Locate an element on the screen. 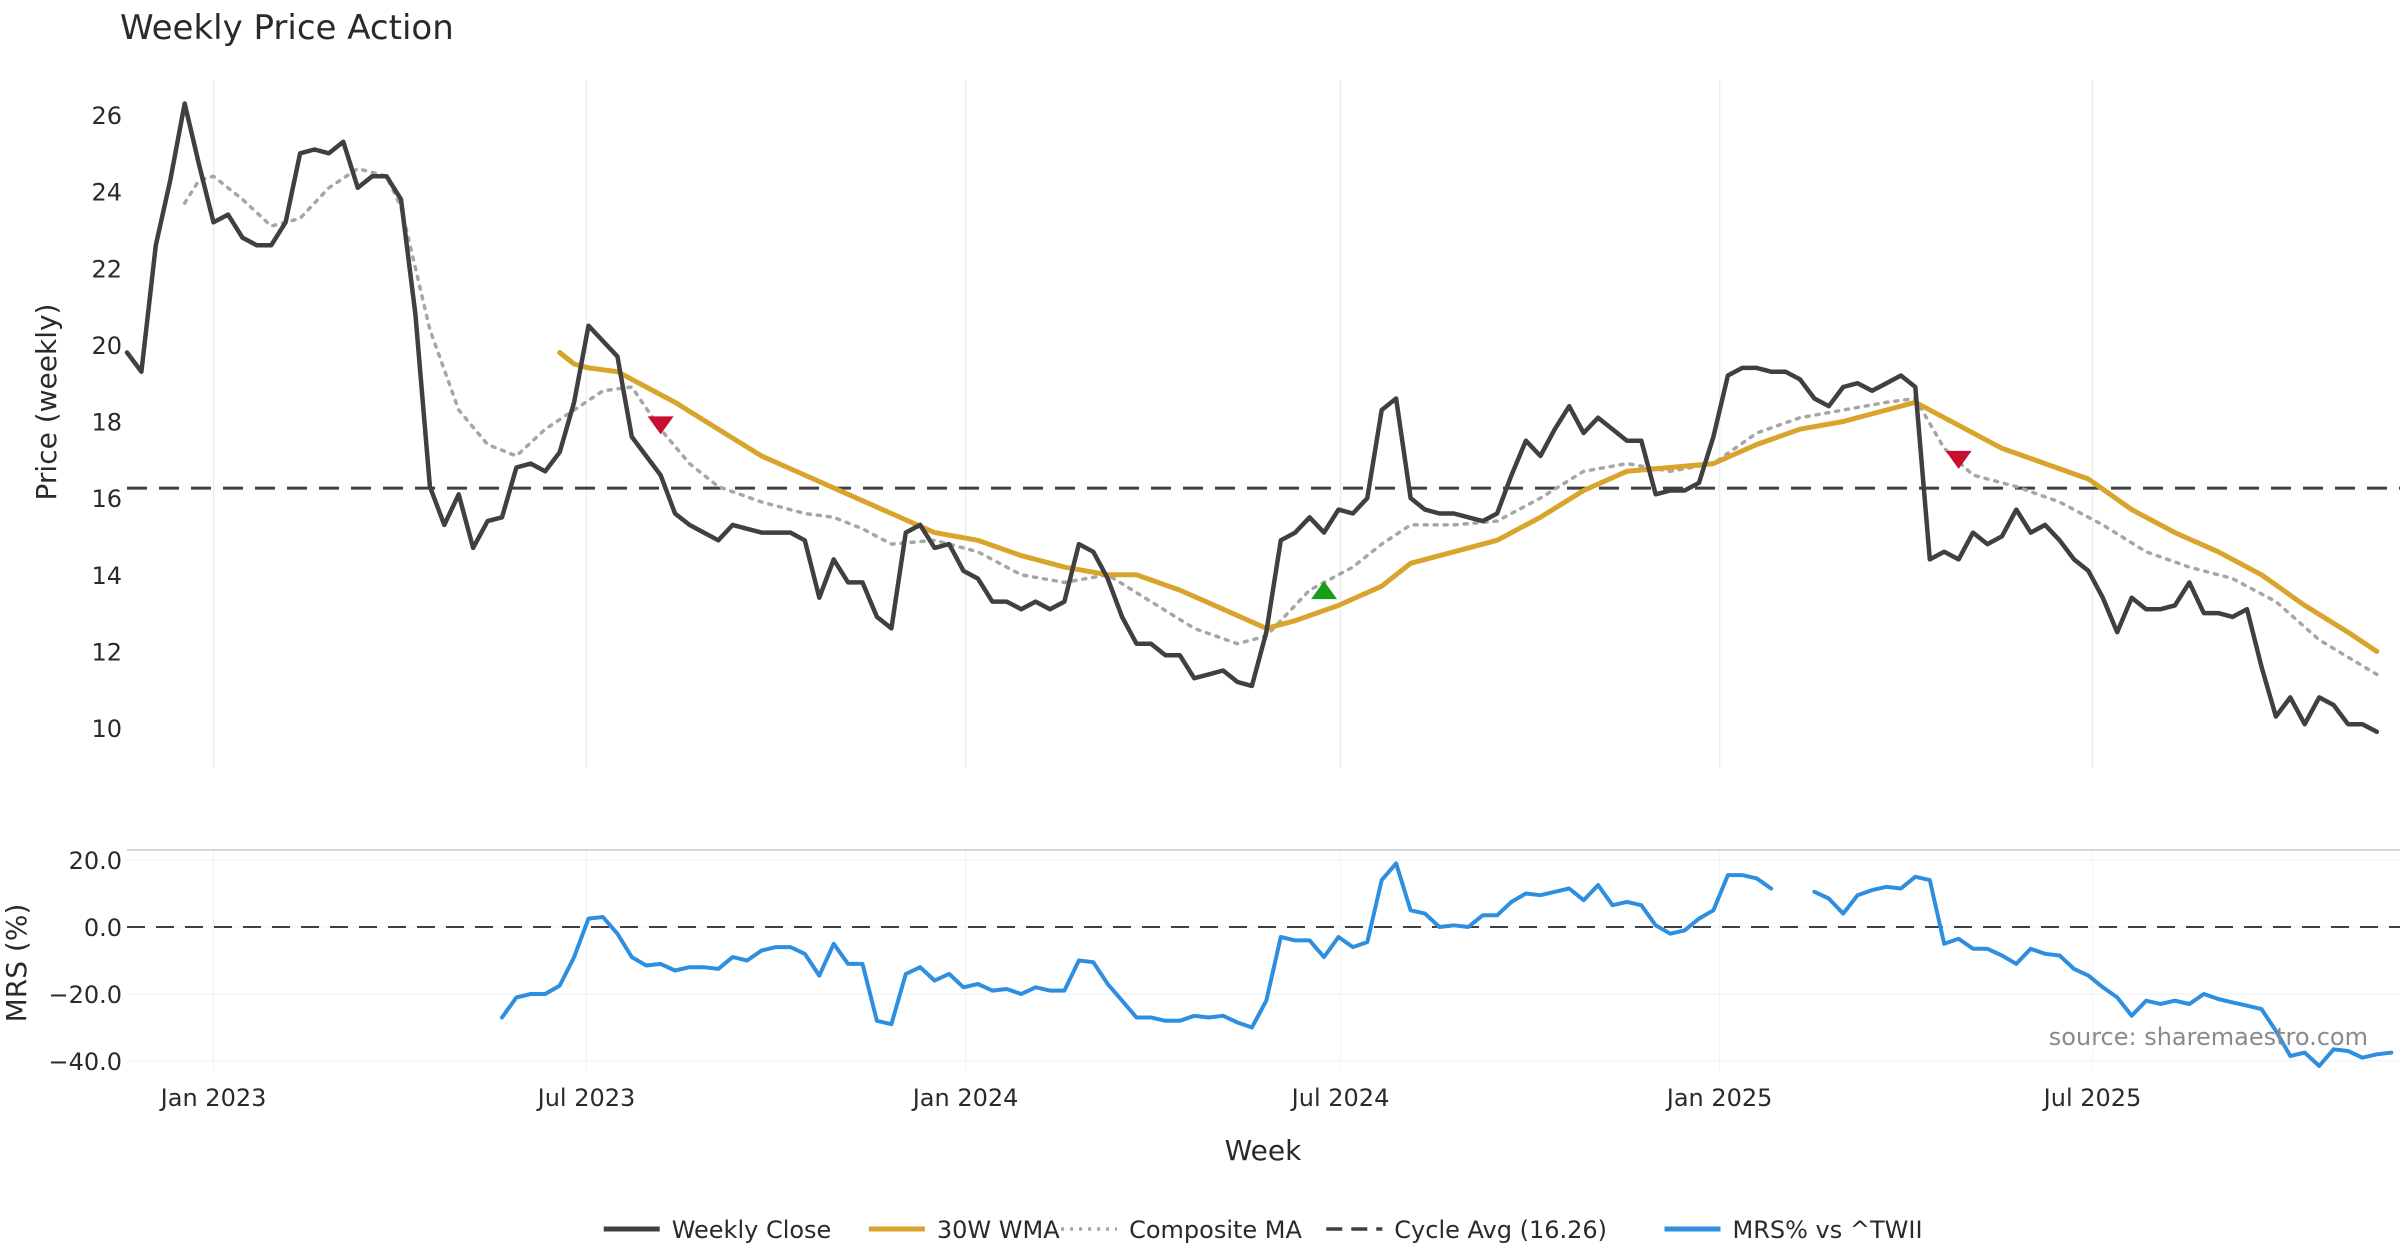  price-y-tick-label: 18 is located at coordinates (106, 423).